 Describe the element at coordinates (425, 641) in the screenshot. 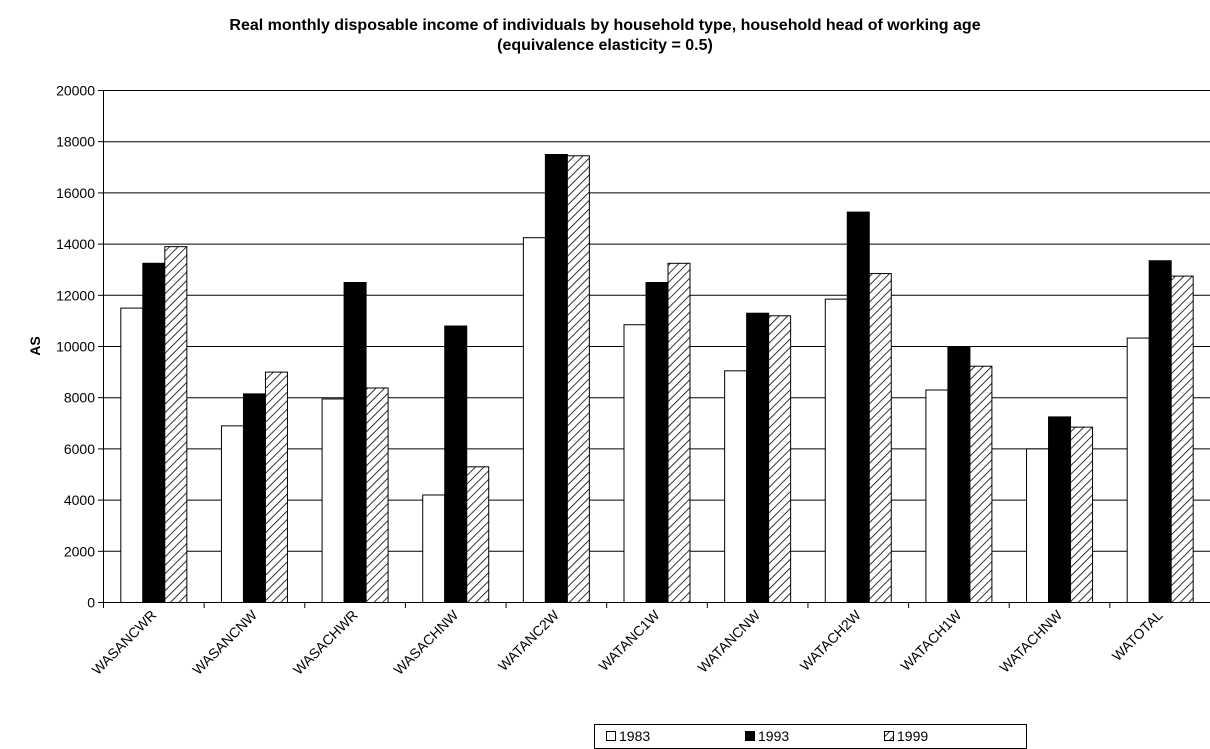

I see `x-tick-label: WASACHNW` at that location.